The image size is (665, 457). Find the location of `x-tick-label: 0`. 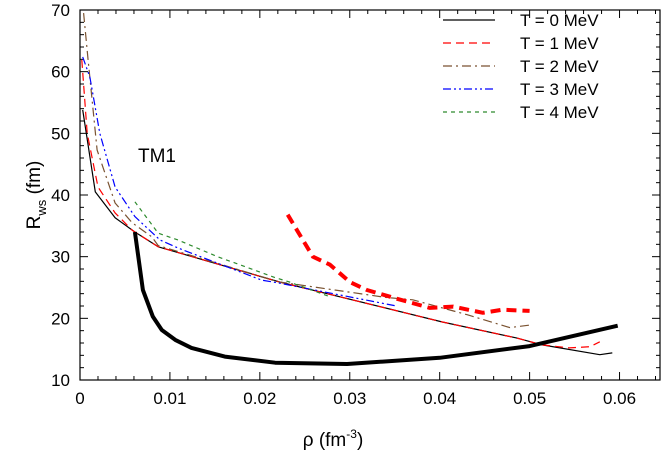

x-tick-label: 0 is located at coordinates (79, 398).